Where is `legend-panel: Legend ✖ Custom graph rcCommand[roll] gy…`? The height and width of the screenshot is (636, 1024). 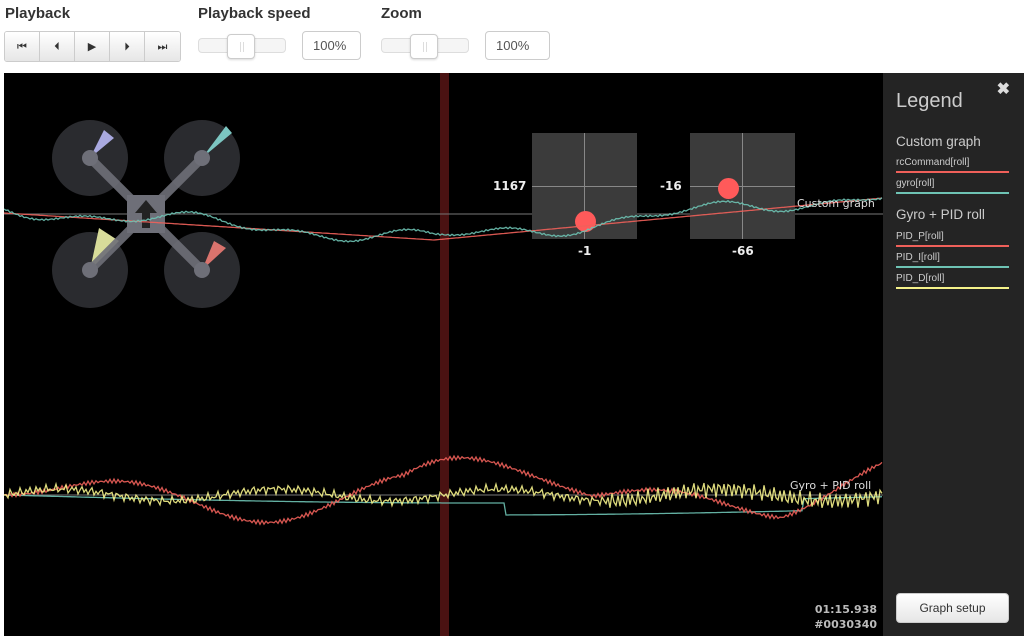
legend-panel: Legend ✖ Custom graph rcCommand[roll] gy… is located at coordinates (953, 354).